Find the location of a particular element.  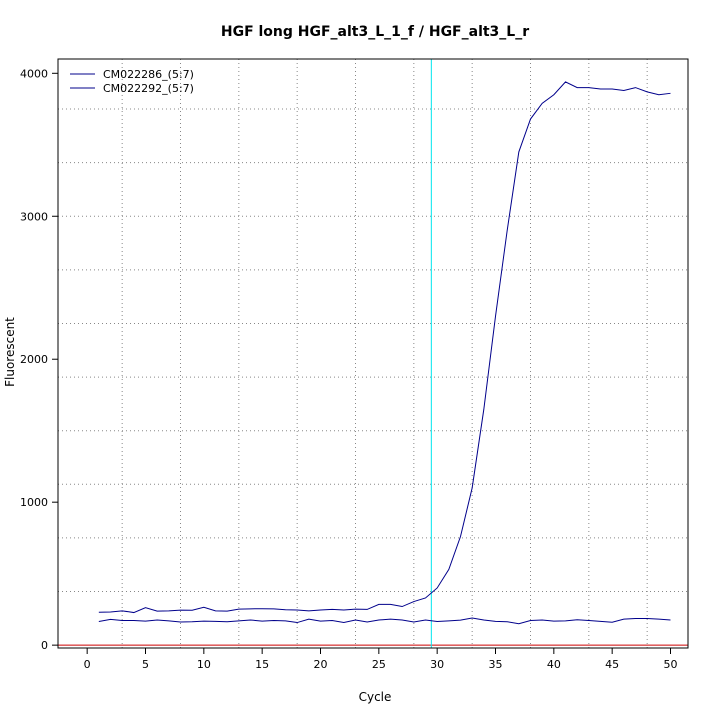

x-axis-label: Cycle is located at coordinates (375, 697).